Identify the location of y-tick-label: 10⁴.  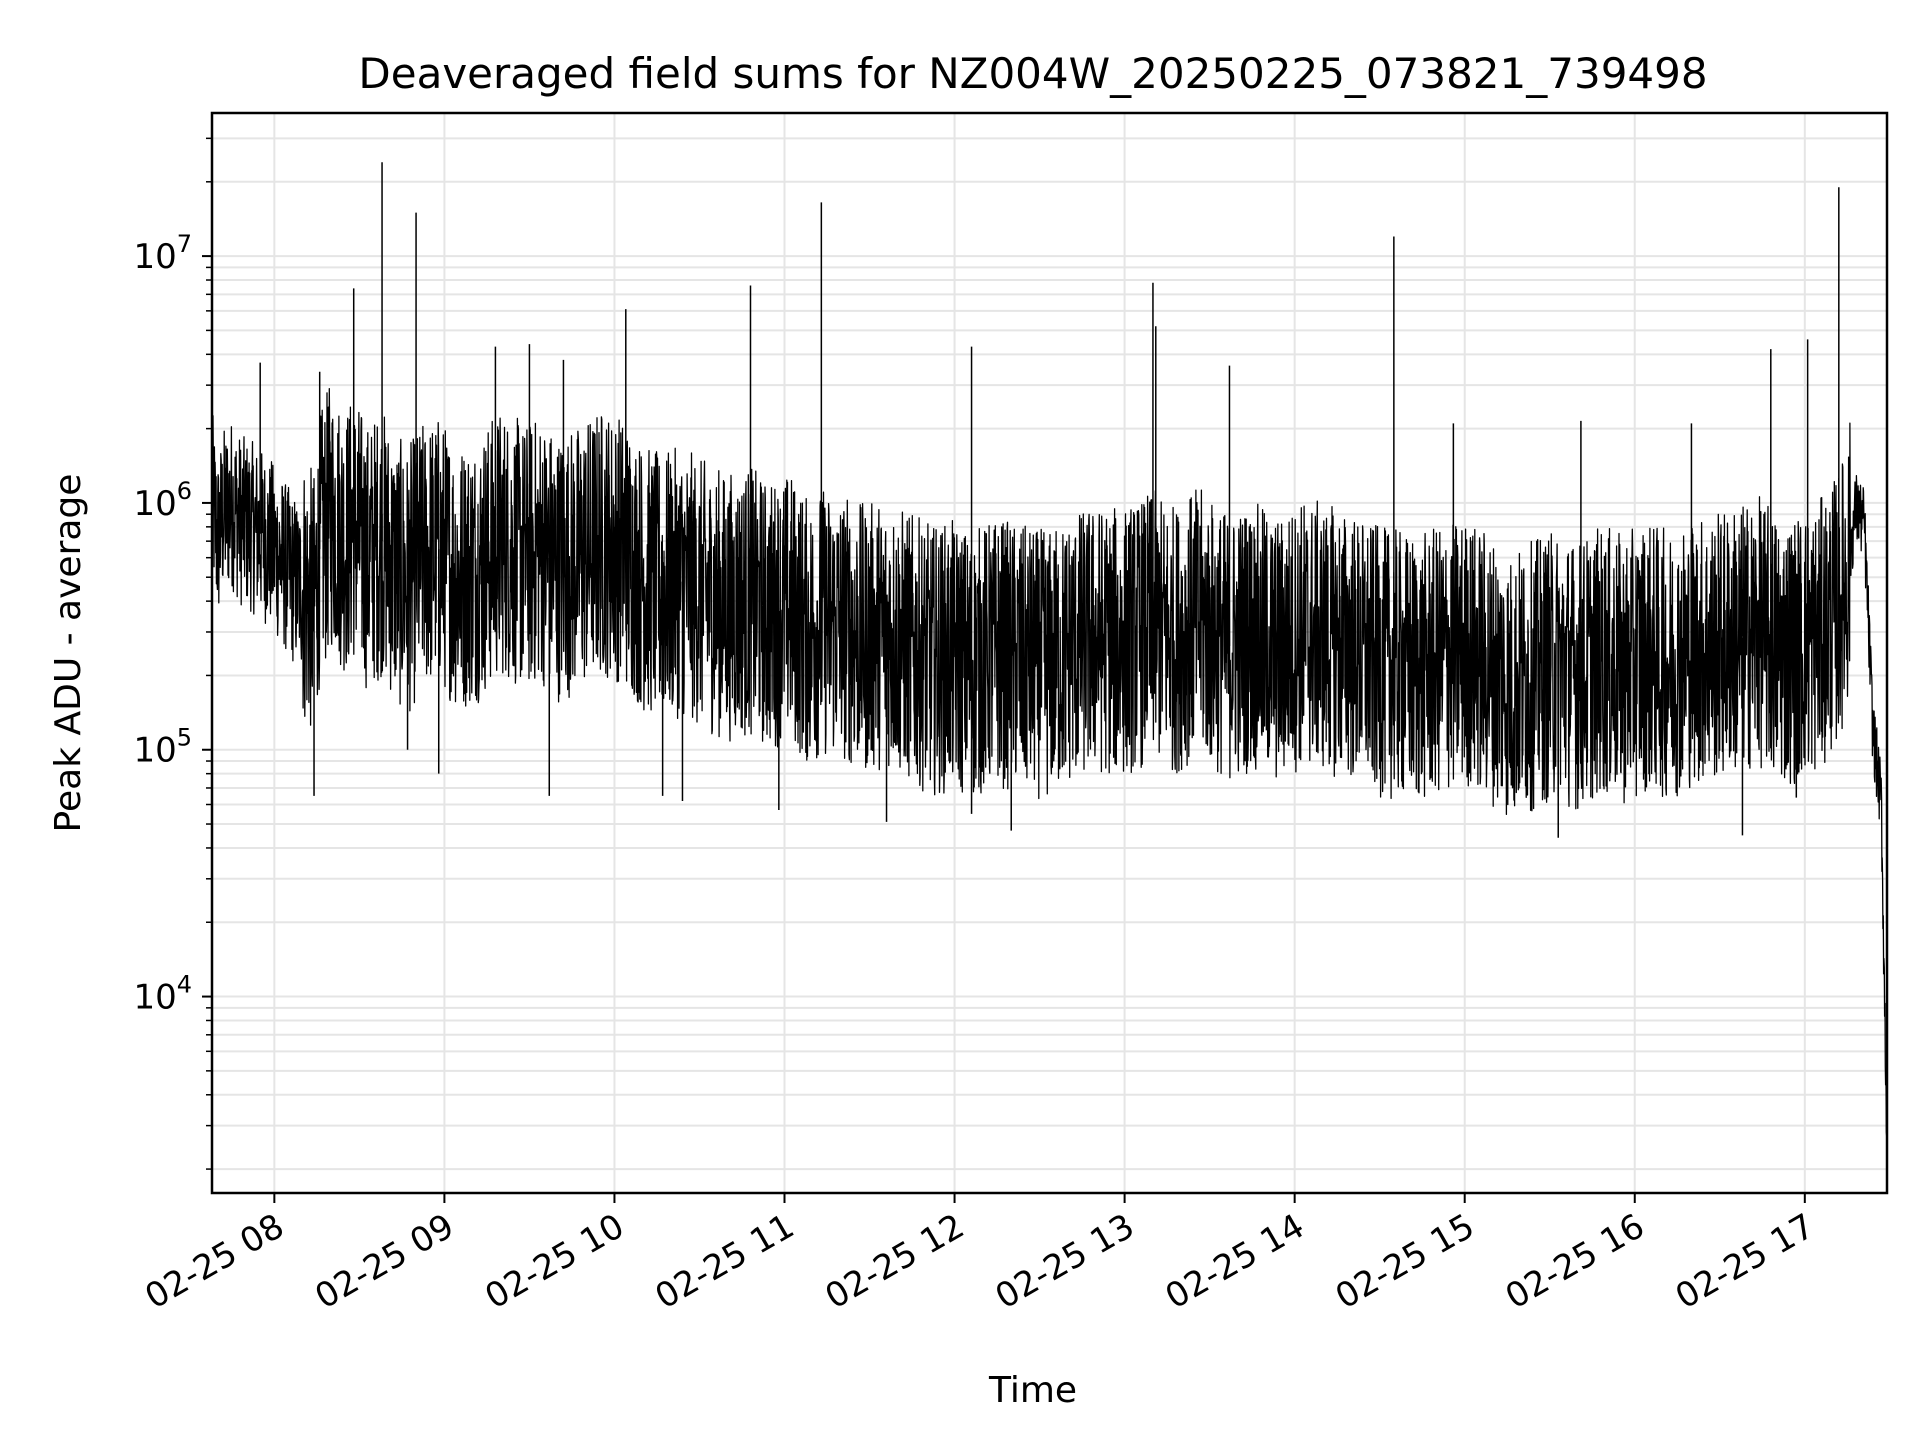
(162, 994).